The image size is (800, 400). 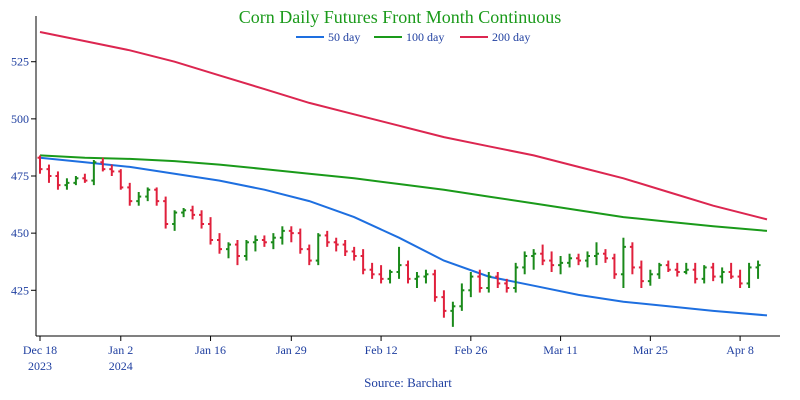 What do you see at coordinates (425, 37) in the screenshot?
I see `legend-label-100-day: 100 day` at bounding box center [425, 37].